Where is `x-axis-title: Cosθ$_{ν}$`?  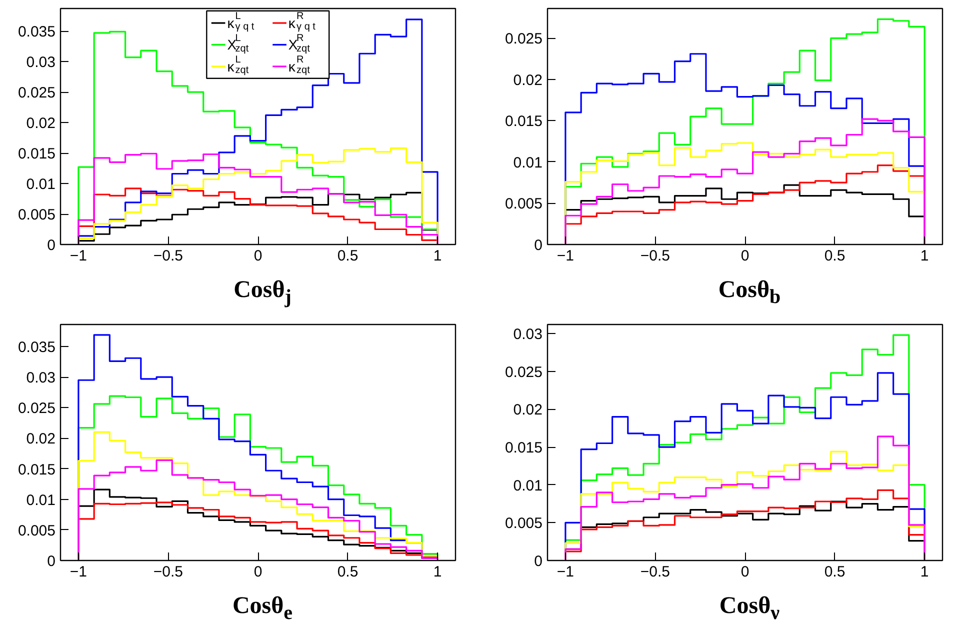 x-axis-title: Cosθ$_{ν}$ is located at coordinates (749, 609).